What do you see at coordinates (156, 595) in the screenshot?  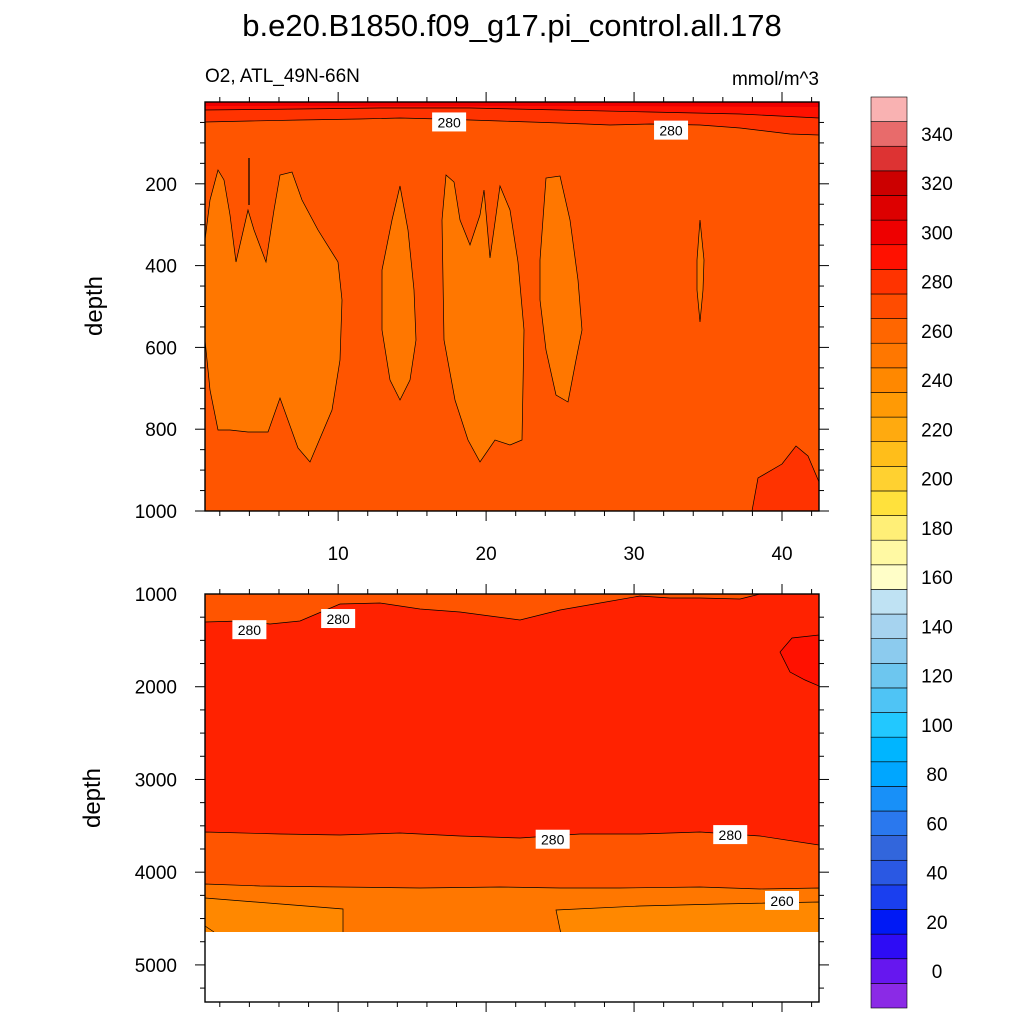 I see `lower-ytick-label: 1000` at bounding box center [156, 595].